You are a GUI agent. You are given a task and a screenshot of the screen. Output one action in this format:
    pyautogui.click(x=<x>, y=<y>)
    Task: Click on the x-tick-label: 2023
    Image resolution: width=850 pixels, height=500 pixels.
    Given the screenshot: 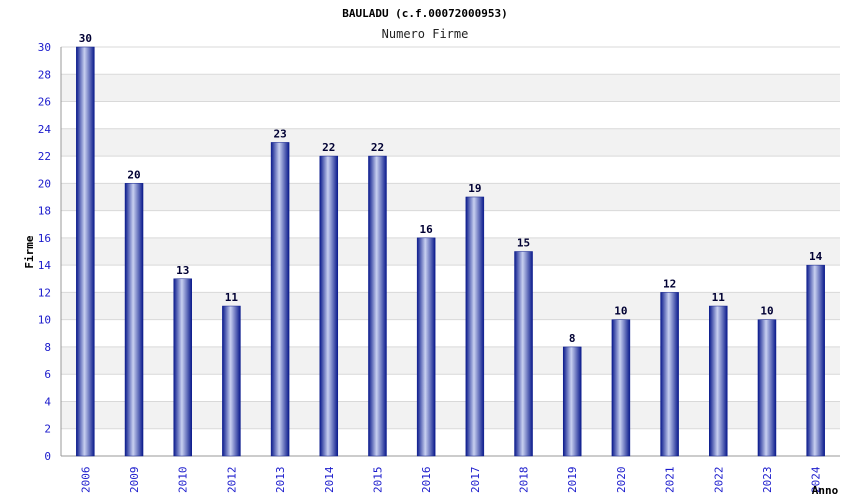 What is the action you would take?
    pyautogui.click(x=767, y=480)
    